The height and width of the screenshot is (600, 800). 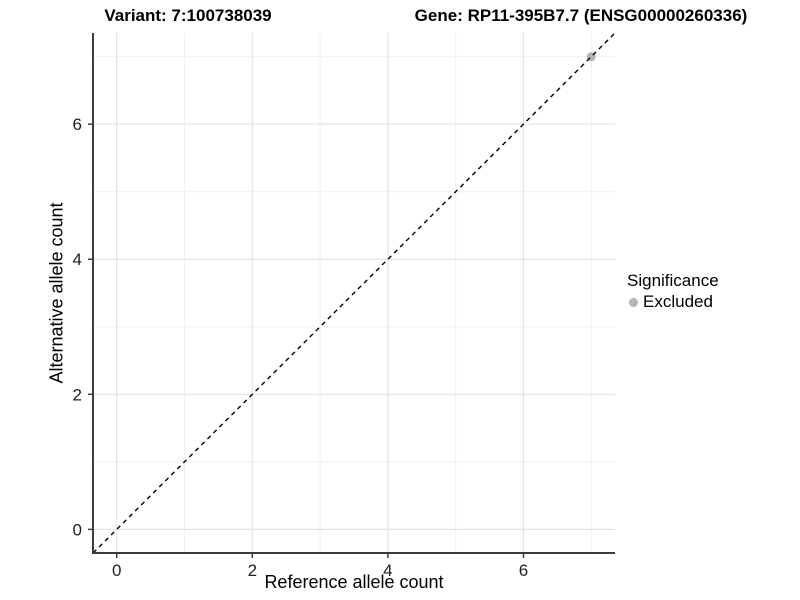 I want to click on x-tick-label: 4, so click(x=387, y=570).